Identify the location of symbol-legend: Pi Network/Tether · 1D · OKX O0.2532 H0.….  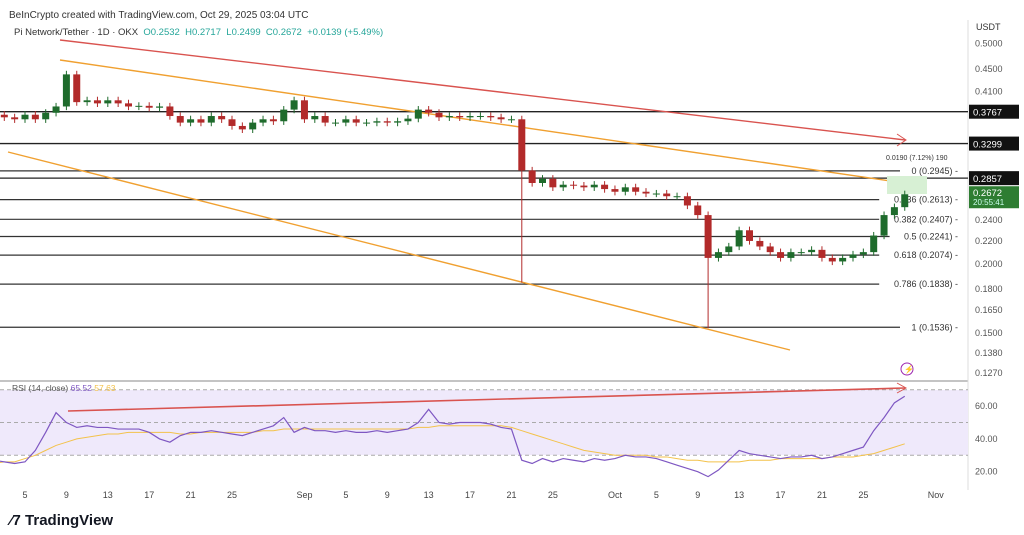
(198, 32).